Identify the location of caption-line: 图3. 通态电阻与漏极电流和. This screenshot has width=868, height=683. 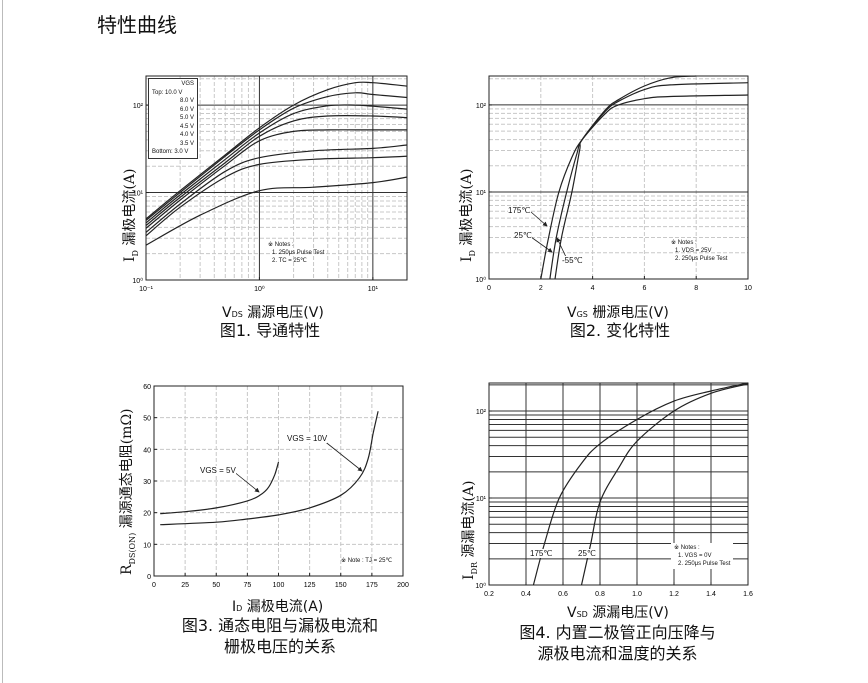
(280, 625).